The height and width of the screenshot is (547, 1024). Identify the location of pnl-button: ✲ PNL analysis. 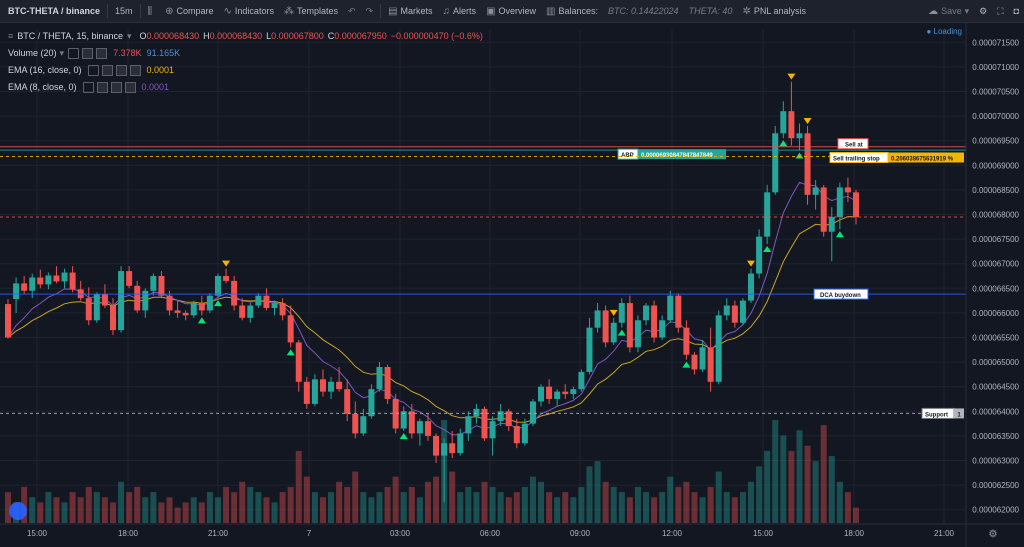
(774, 11).